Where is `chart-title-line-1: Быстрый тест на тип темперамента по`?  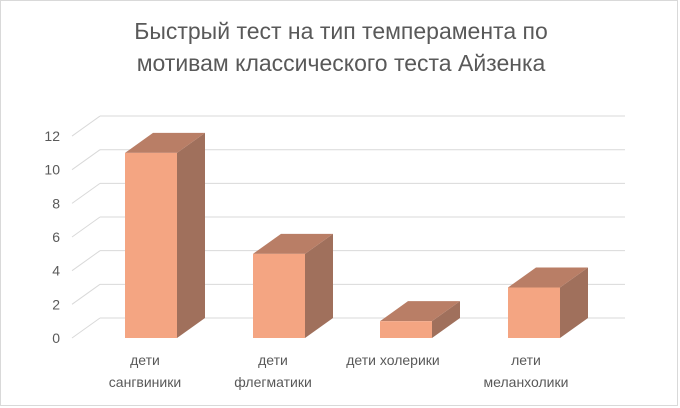
chart-title-line-1: Быстрый тест на тип темперамента по is located at coordinates (341, 31).